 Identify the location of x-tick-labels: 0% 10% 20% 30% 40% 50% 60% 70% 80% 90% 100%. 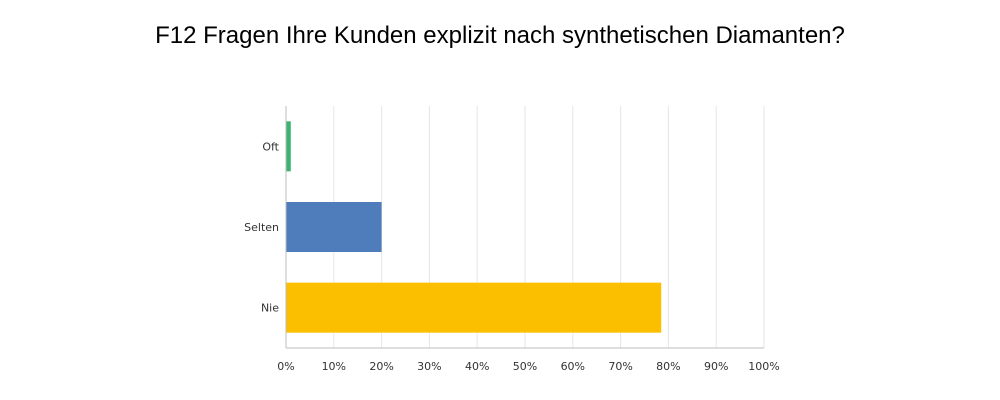
(528, 366).